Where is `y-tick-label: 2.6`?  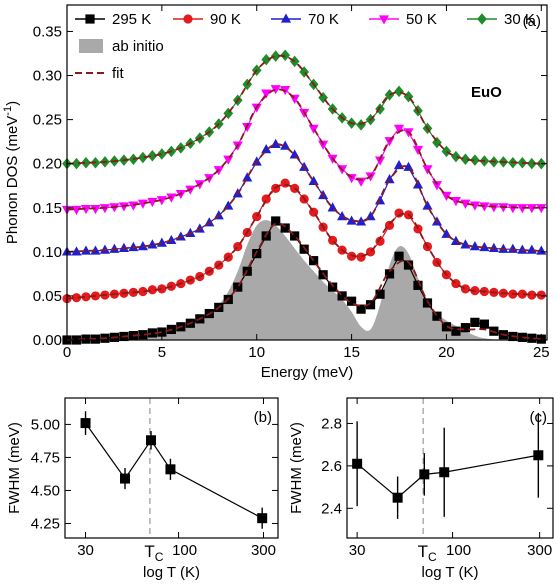 y-tick-label: 2.6 is located at coordinates (331, 466).